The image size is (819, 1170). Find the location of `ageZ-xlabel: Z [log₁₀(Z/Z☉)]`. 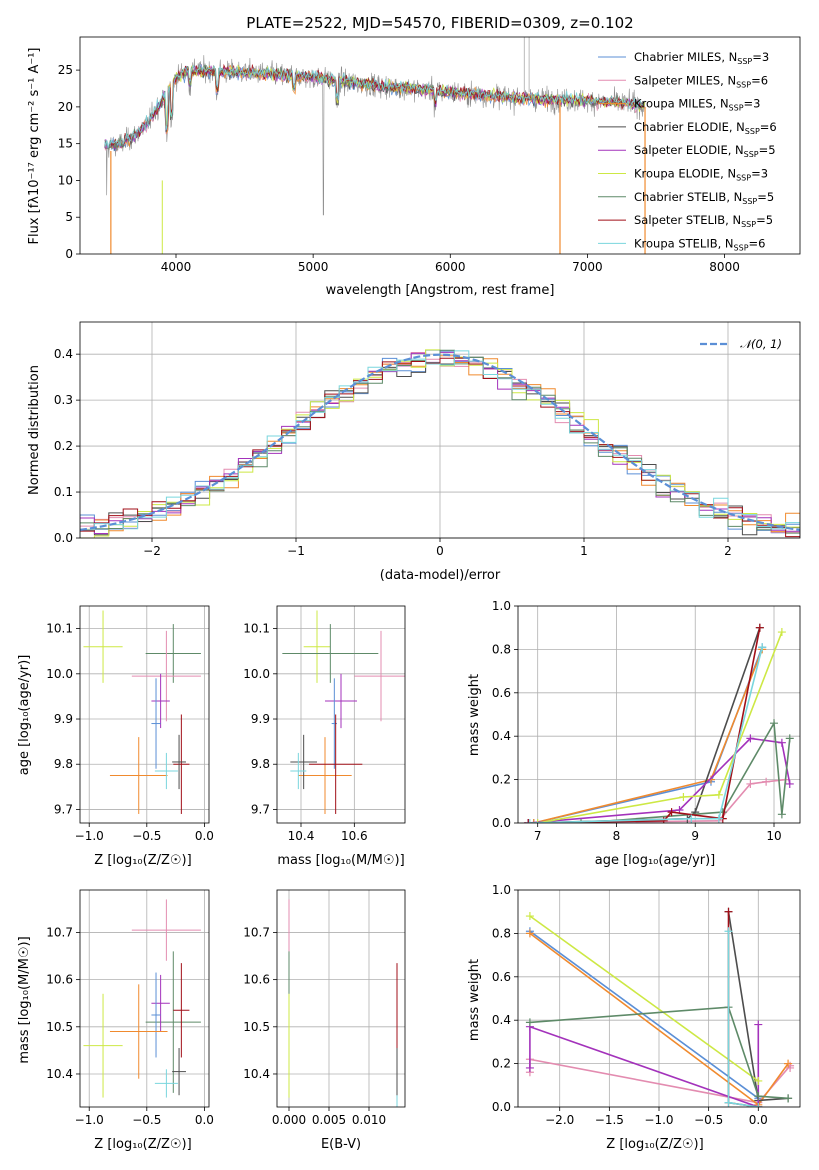

ageZ-xlabel: Z [log₁₀(Z/Z☉)] is located at coordinates (142, 860).